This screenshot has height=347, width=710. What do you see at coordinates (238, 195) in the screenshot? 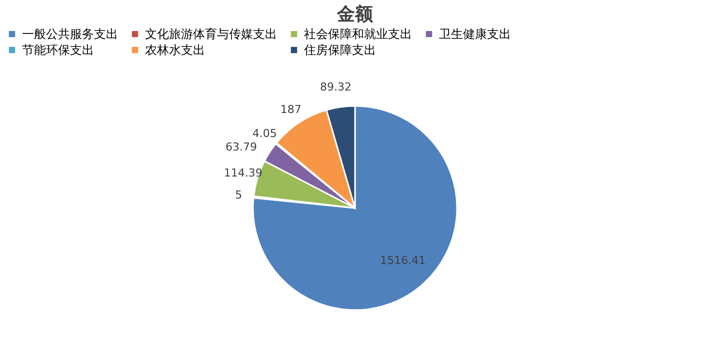
I see `data-label: 5` at bounding box center [238, 195].